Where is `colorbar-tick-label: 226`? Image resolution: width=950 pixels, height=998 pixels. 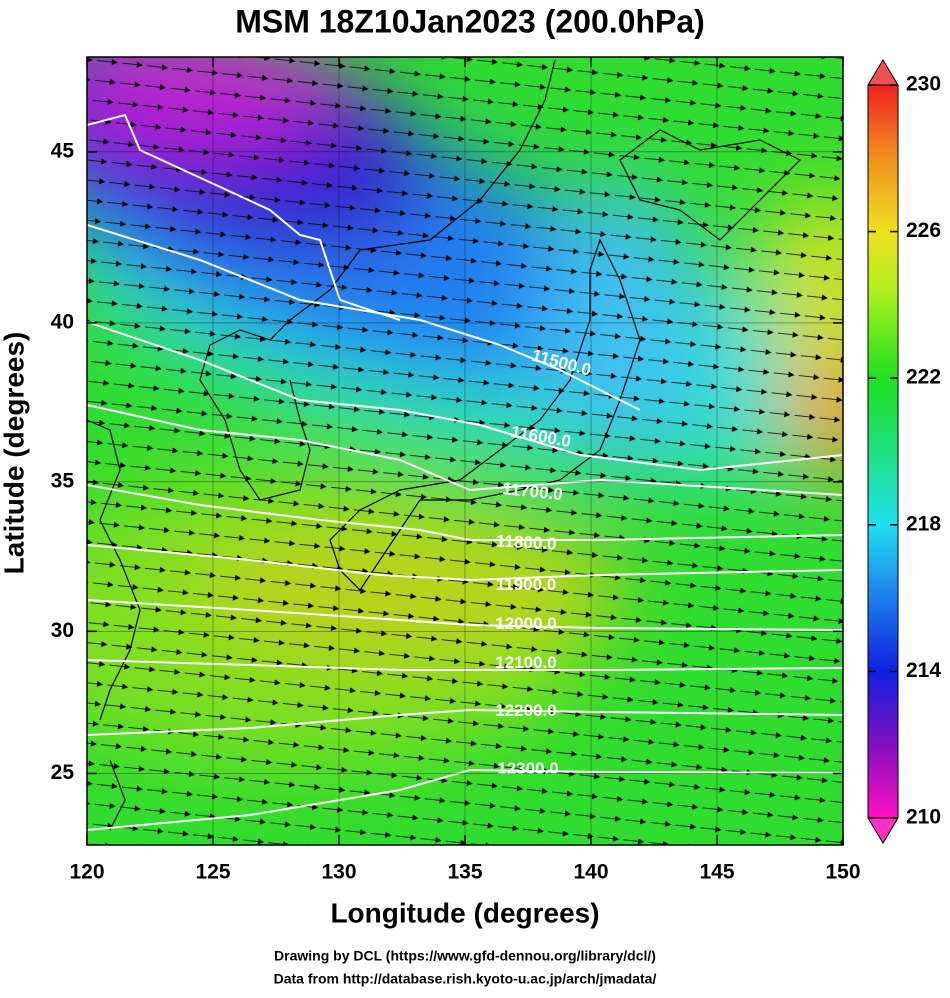
colorbar-tick-label: 226 is located at coordinates (923, 230).